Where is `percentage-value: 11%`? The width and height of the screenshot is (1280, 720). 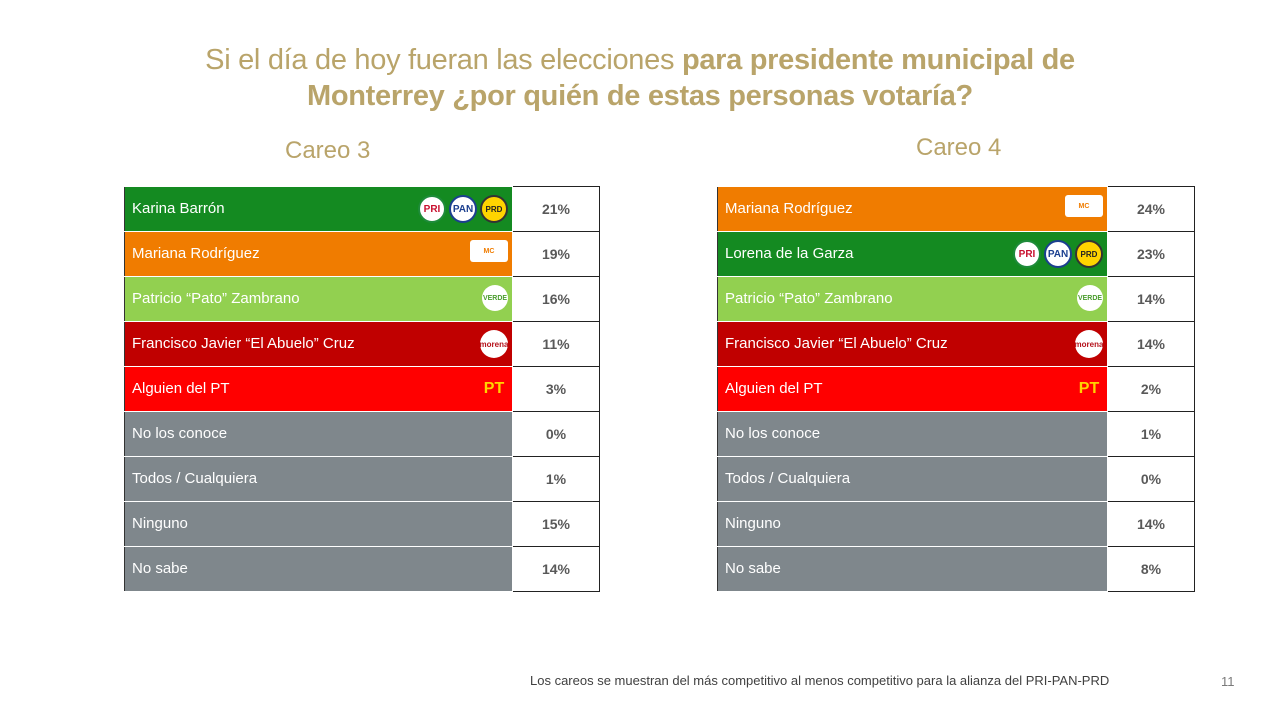 percentage-value: 11% is located at coordinates (556, 344).